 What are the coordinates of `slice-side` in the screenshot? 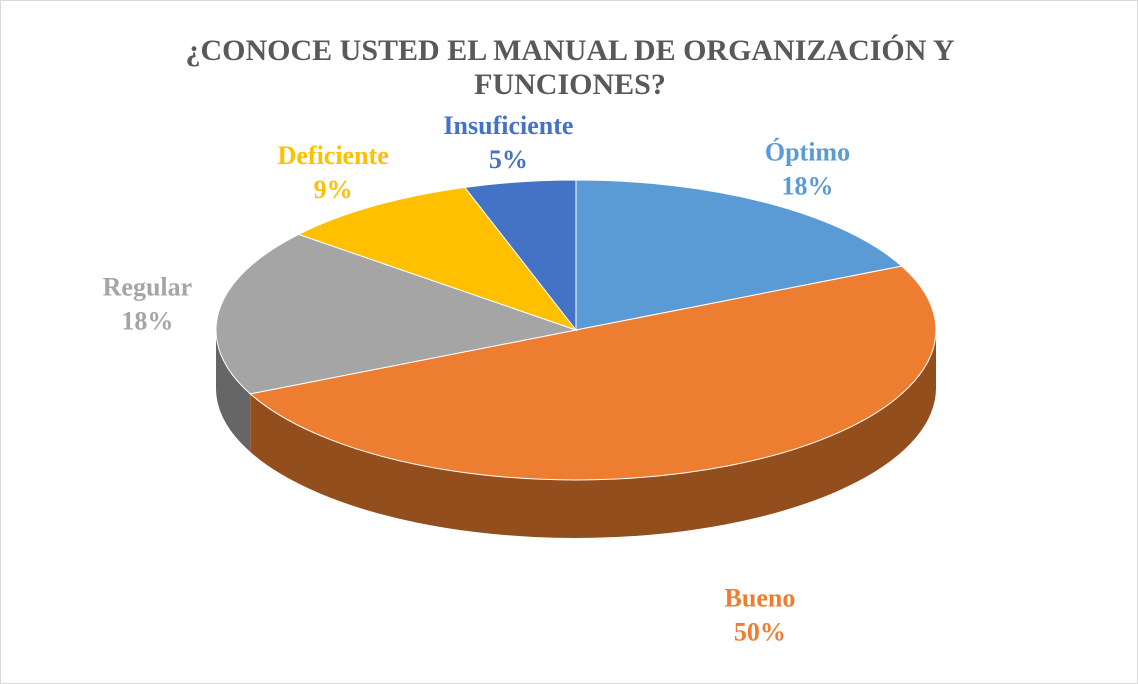 It's located at (233, 391).